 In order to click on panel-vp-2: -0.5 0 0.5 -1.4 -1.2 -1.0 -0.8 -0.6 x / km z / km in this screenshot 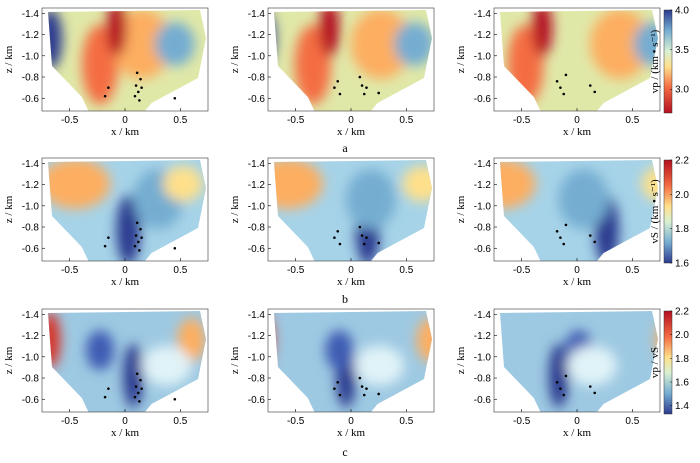, I will do `click(332, 72)`.